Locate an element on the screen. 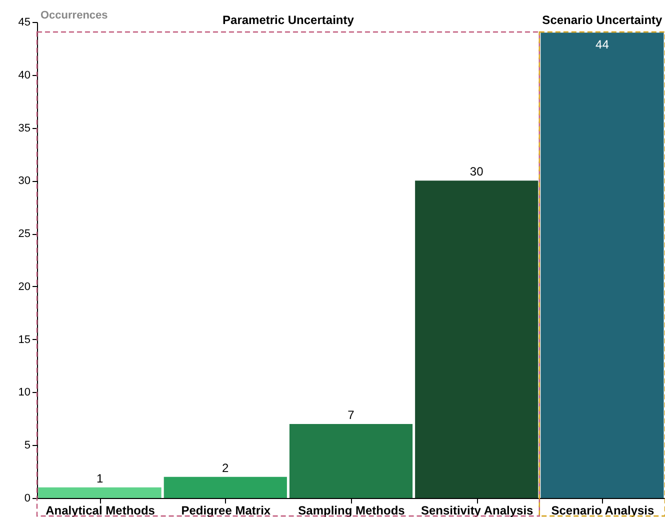 The width and height of the screenshot is (665, 517). y-tick-label: 15 is located at coordinates (24, 340).